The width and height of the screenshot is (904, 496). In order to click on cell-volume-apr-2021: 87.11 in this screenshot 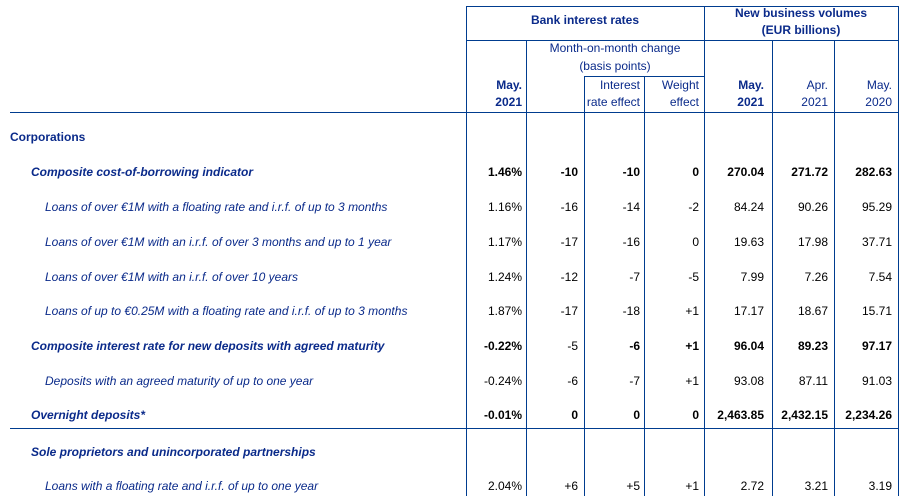, I will do `click(813, 381)`.